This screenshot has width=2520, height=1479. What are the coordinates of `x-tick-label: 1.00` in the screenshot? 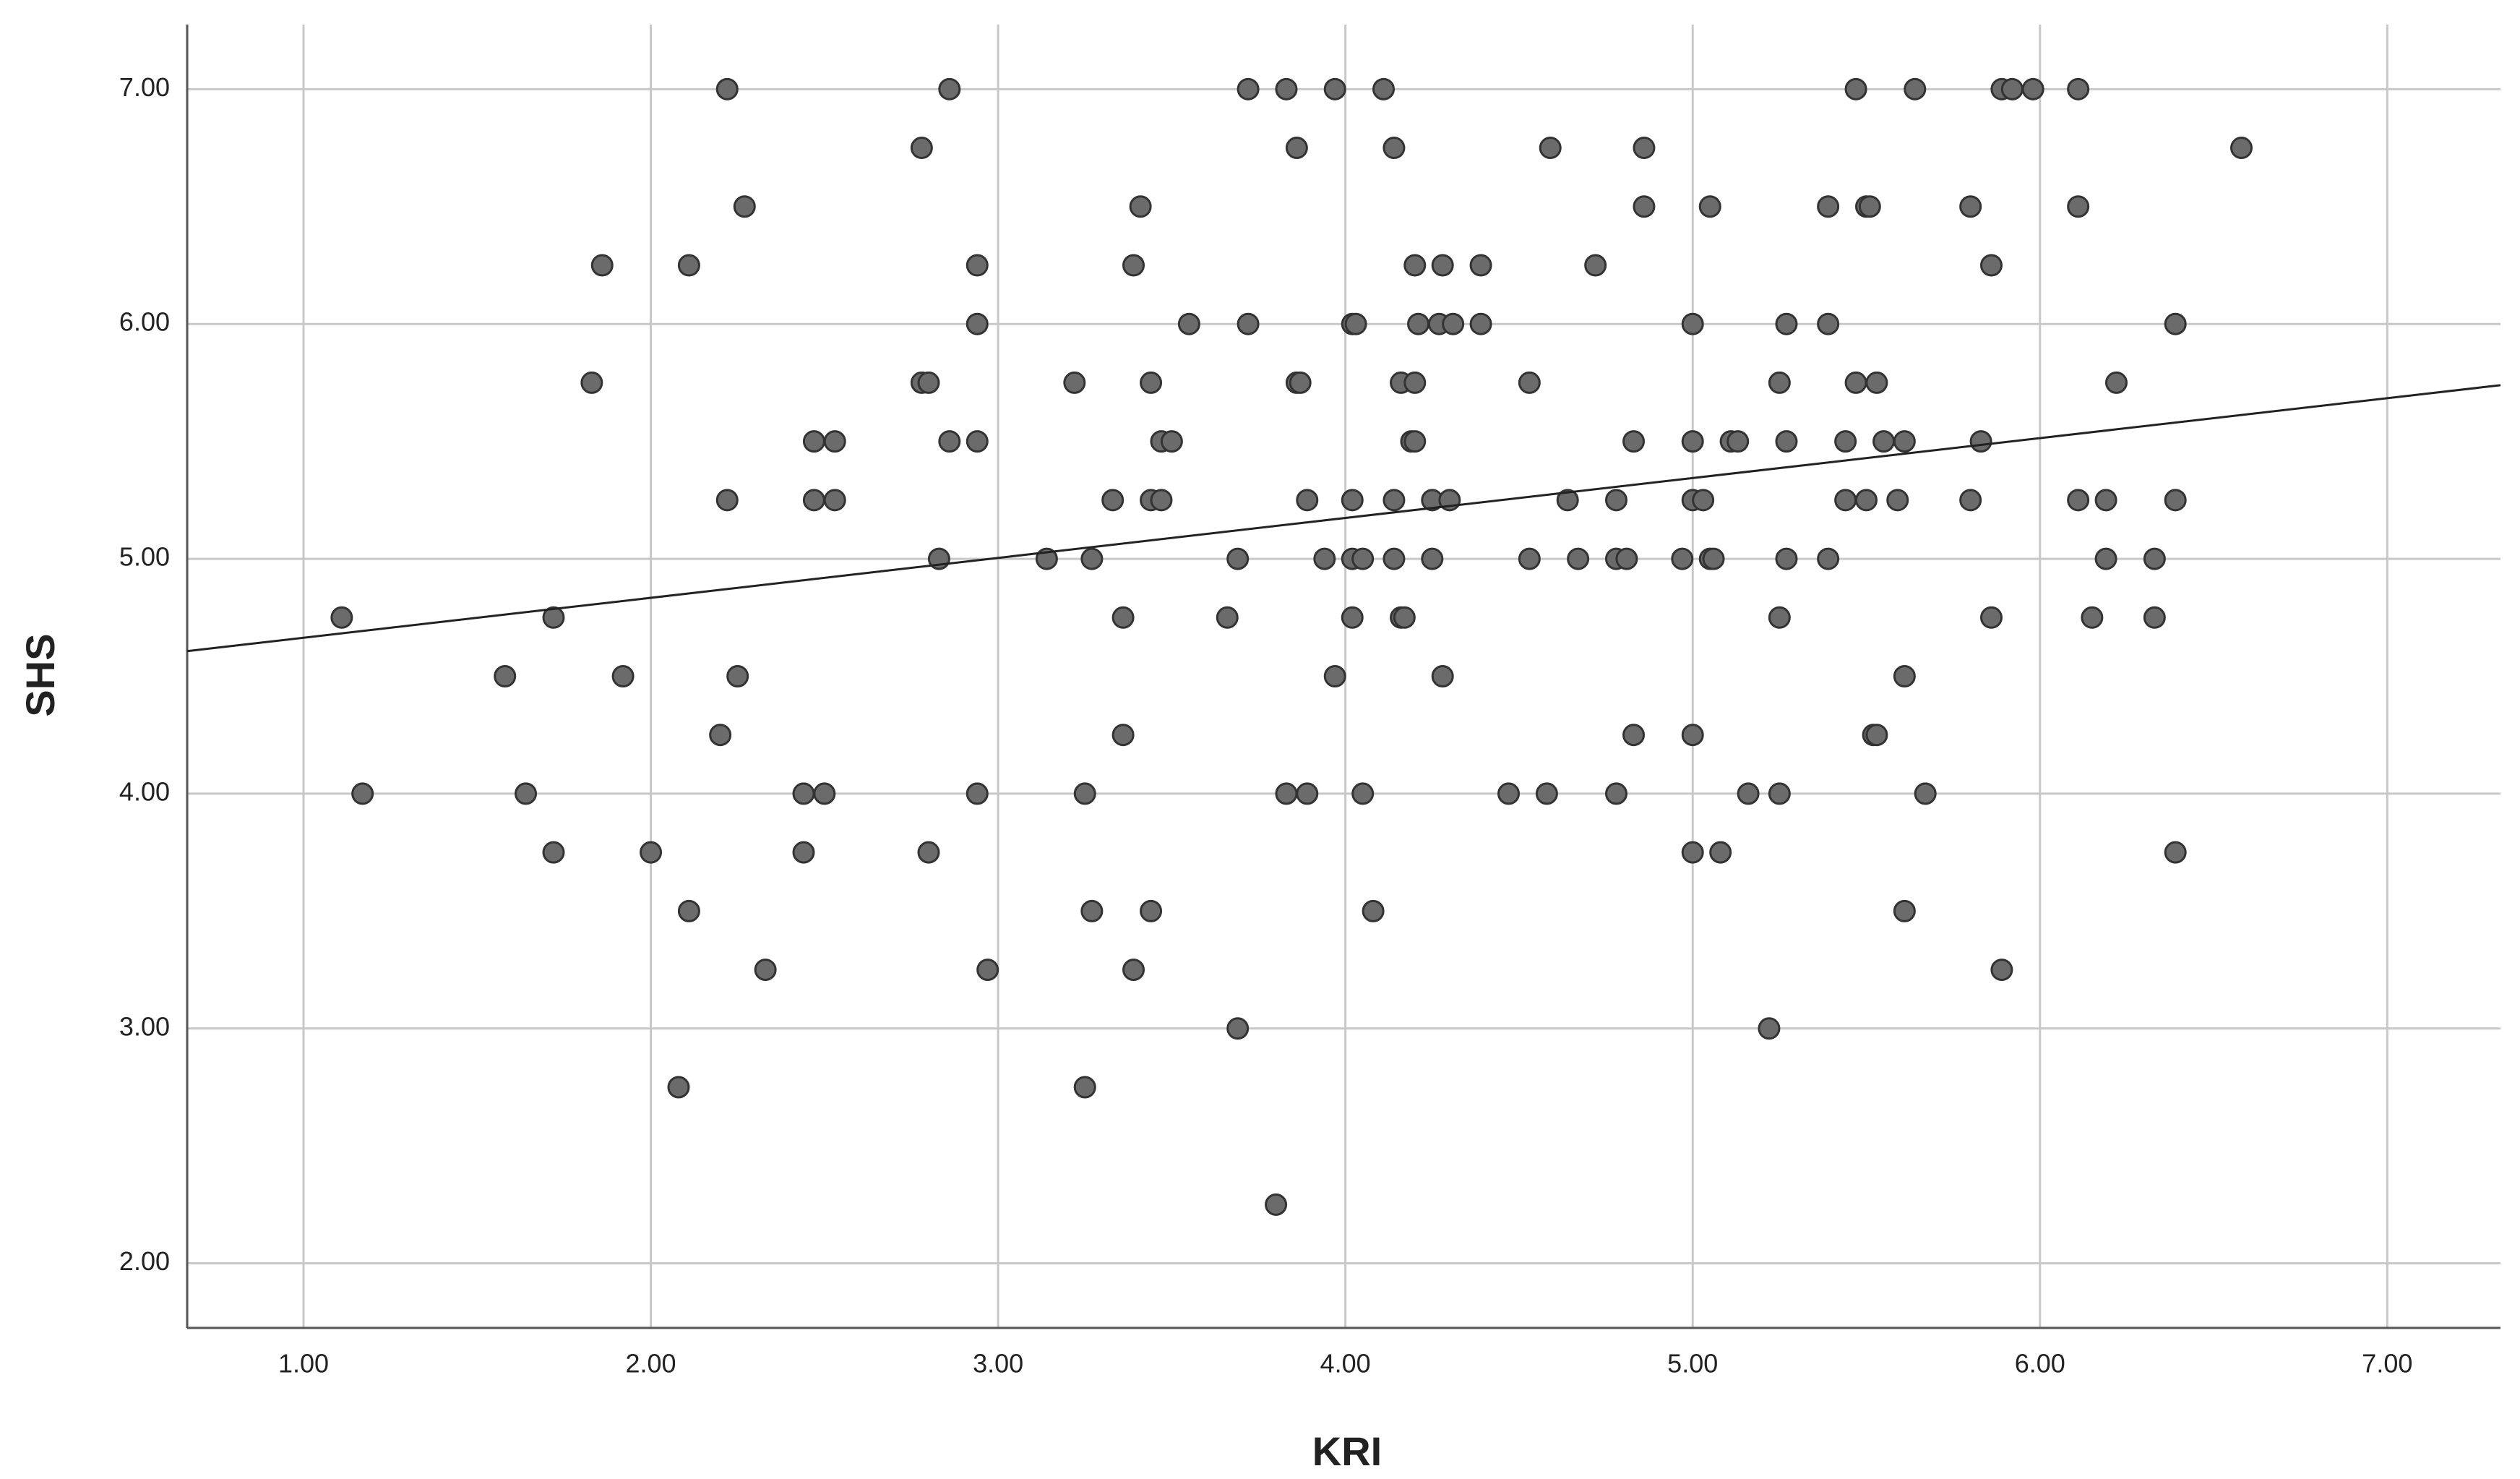 It's located at (303, 1364).